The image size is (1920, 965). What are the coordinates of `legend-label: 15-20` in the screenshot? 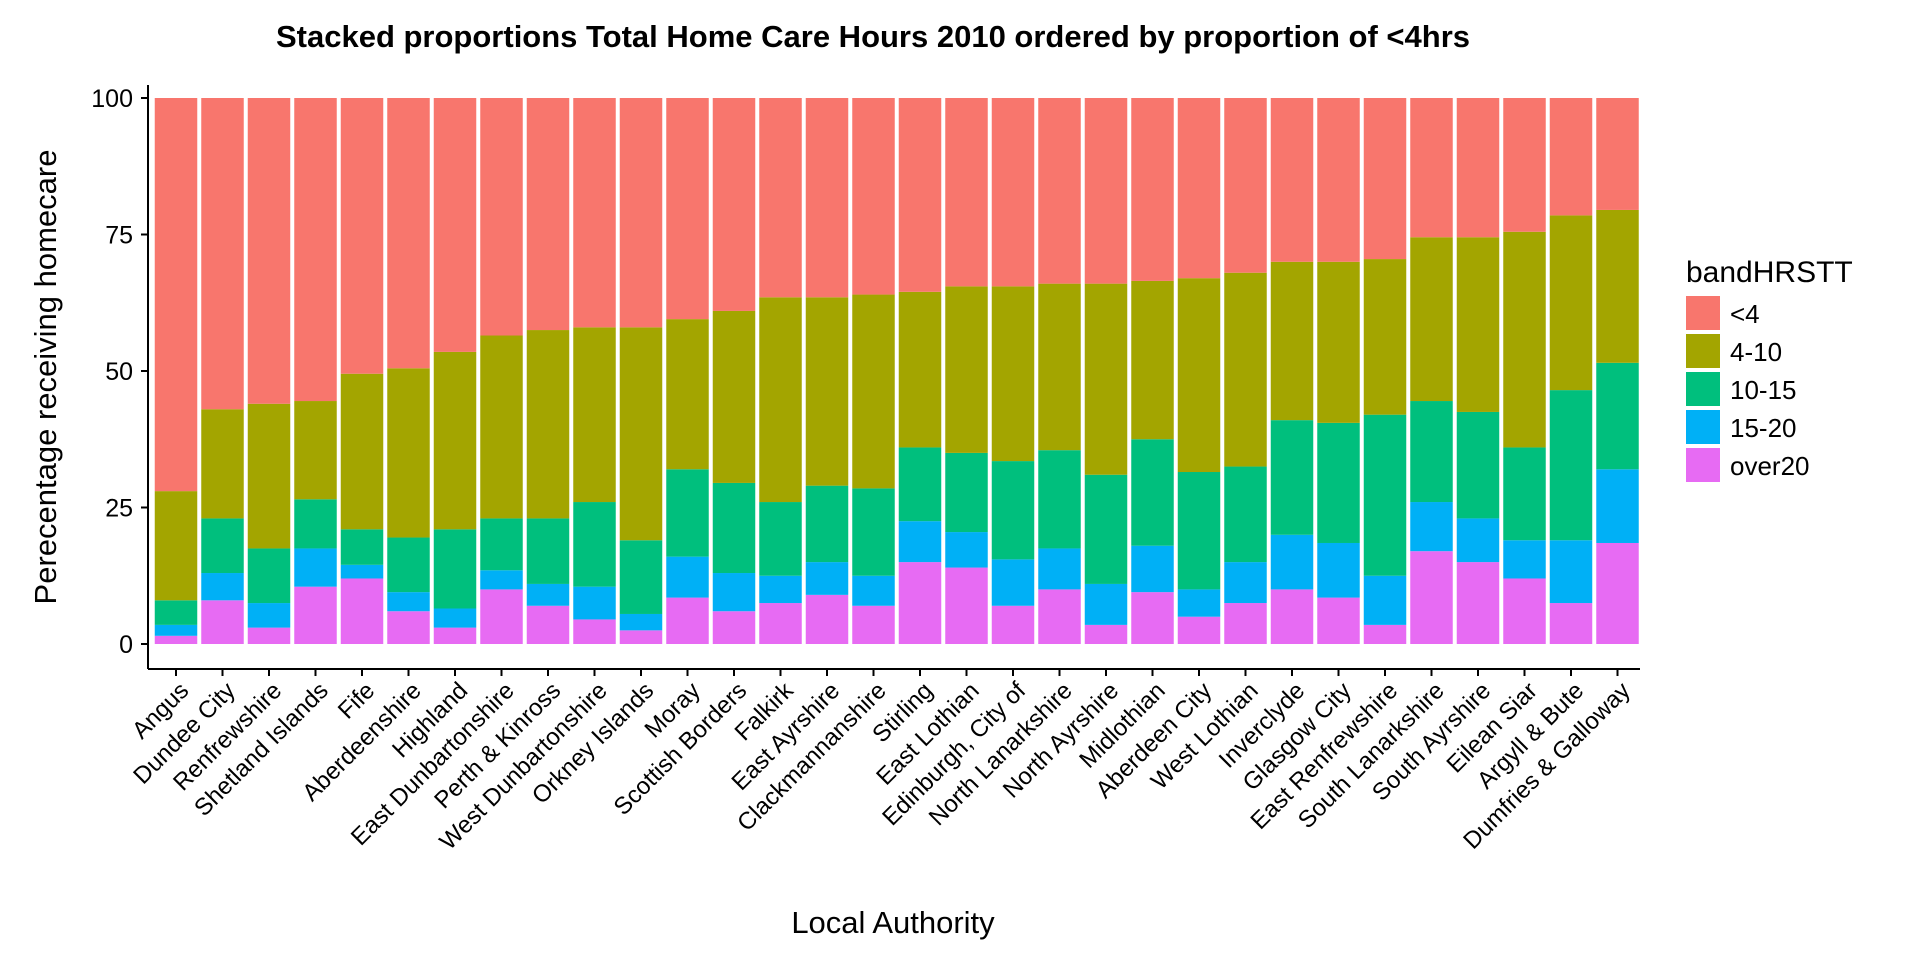 It's located at (1763, 428).